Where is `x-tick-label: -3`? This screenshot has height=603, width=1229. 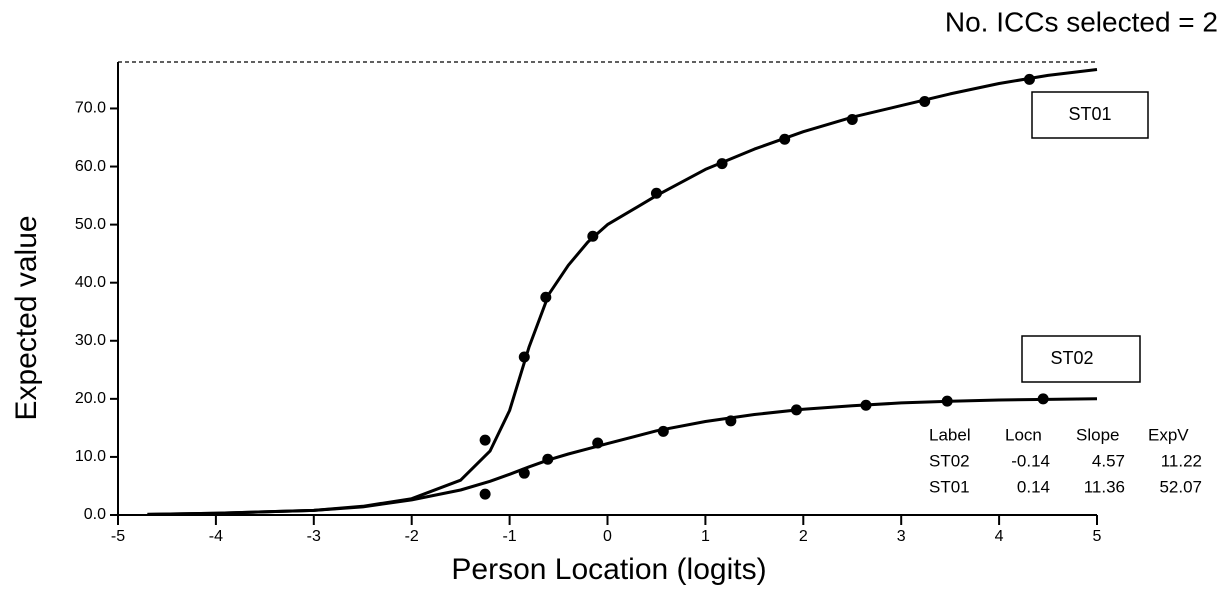
x-tick-label: -3 is located at coordinates (314, 536).